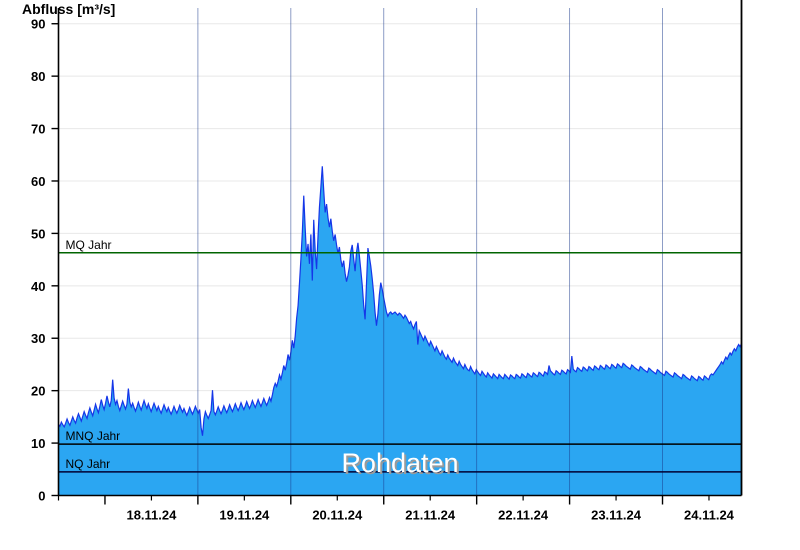 This screenshot has height=550, width=800. I want to click on svg-text: 0, so click(41, 496).